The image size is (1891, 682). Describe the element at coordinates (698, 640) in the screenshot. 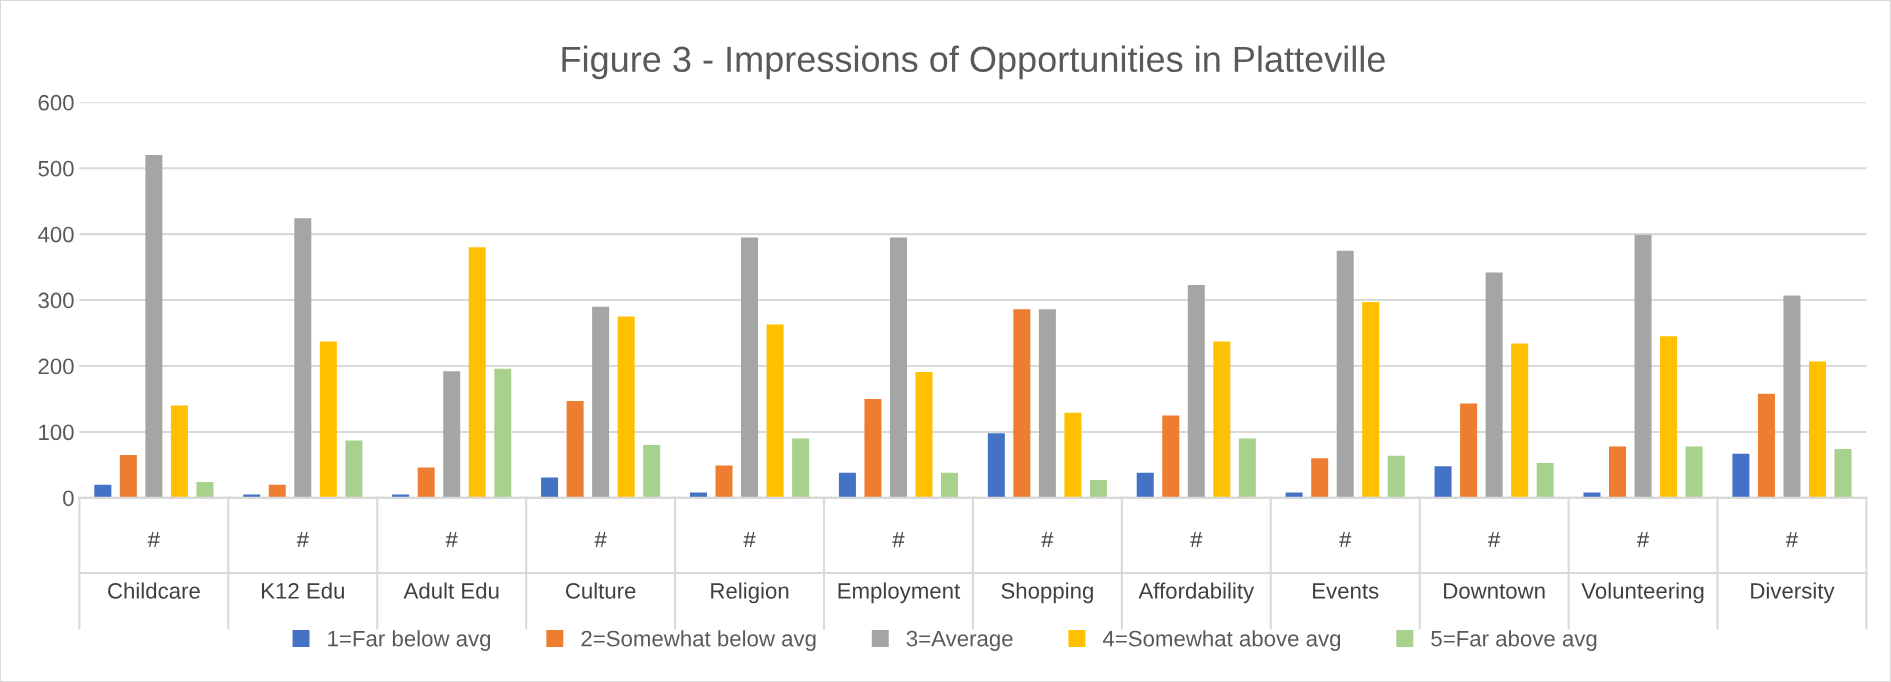

I see `legend-label: 2=Somewhat below avg` at that location.